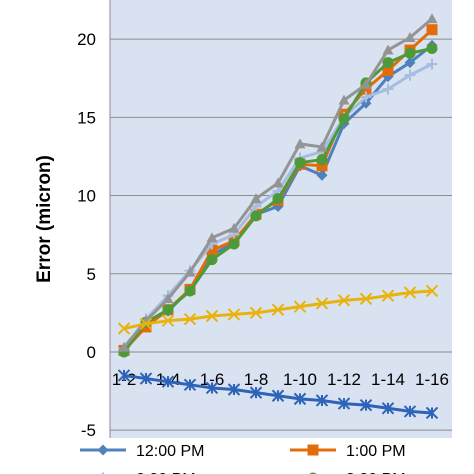 The width and height of the screenshot is (474, 474). What do you see at coordinates (86, 196) in the screenshot?
I see `y-tick-label: 10` at bounding box center [86, 196].